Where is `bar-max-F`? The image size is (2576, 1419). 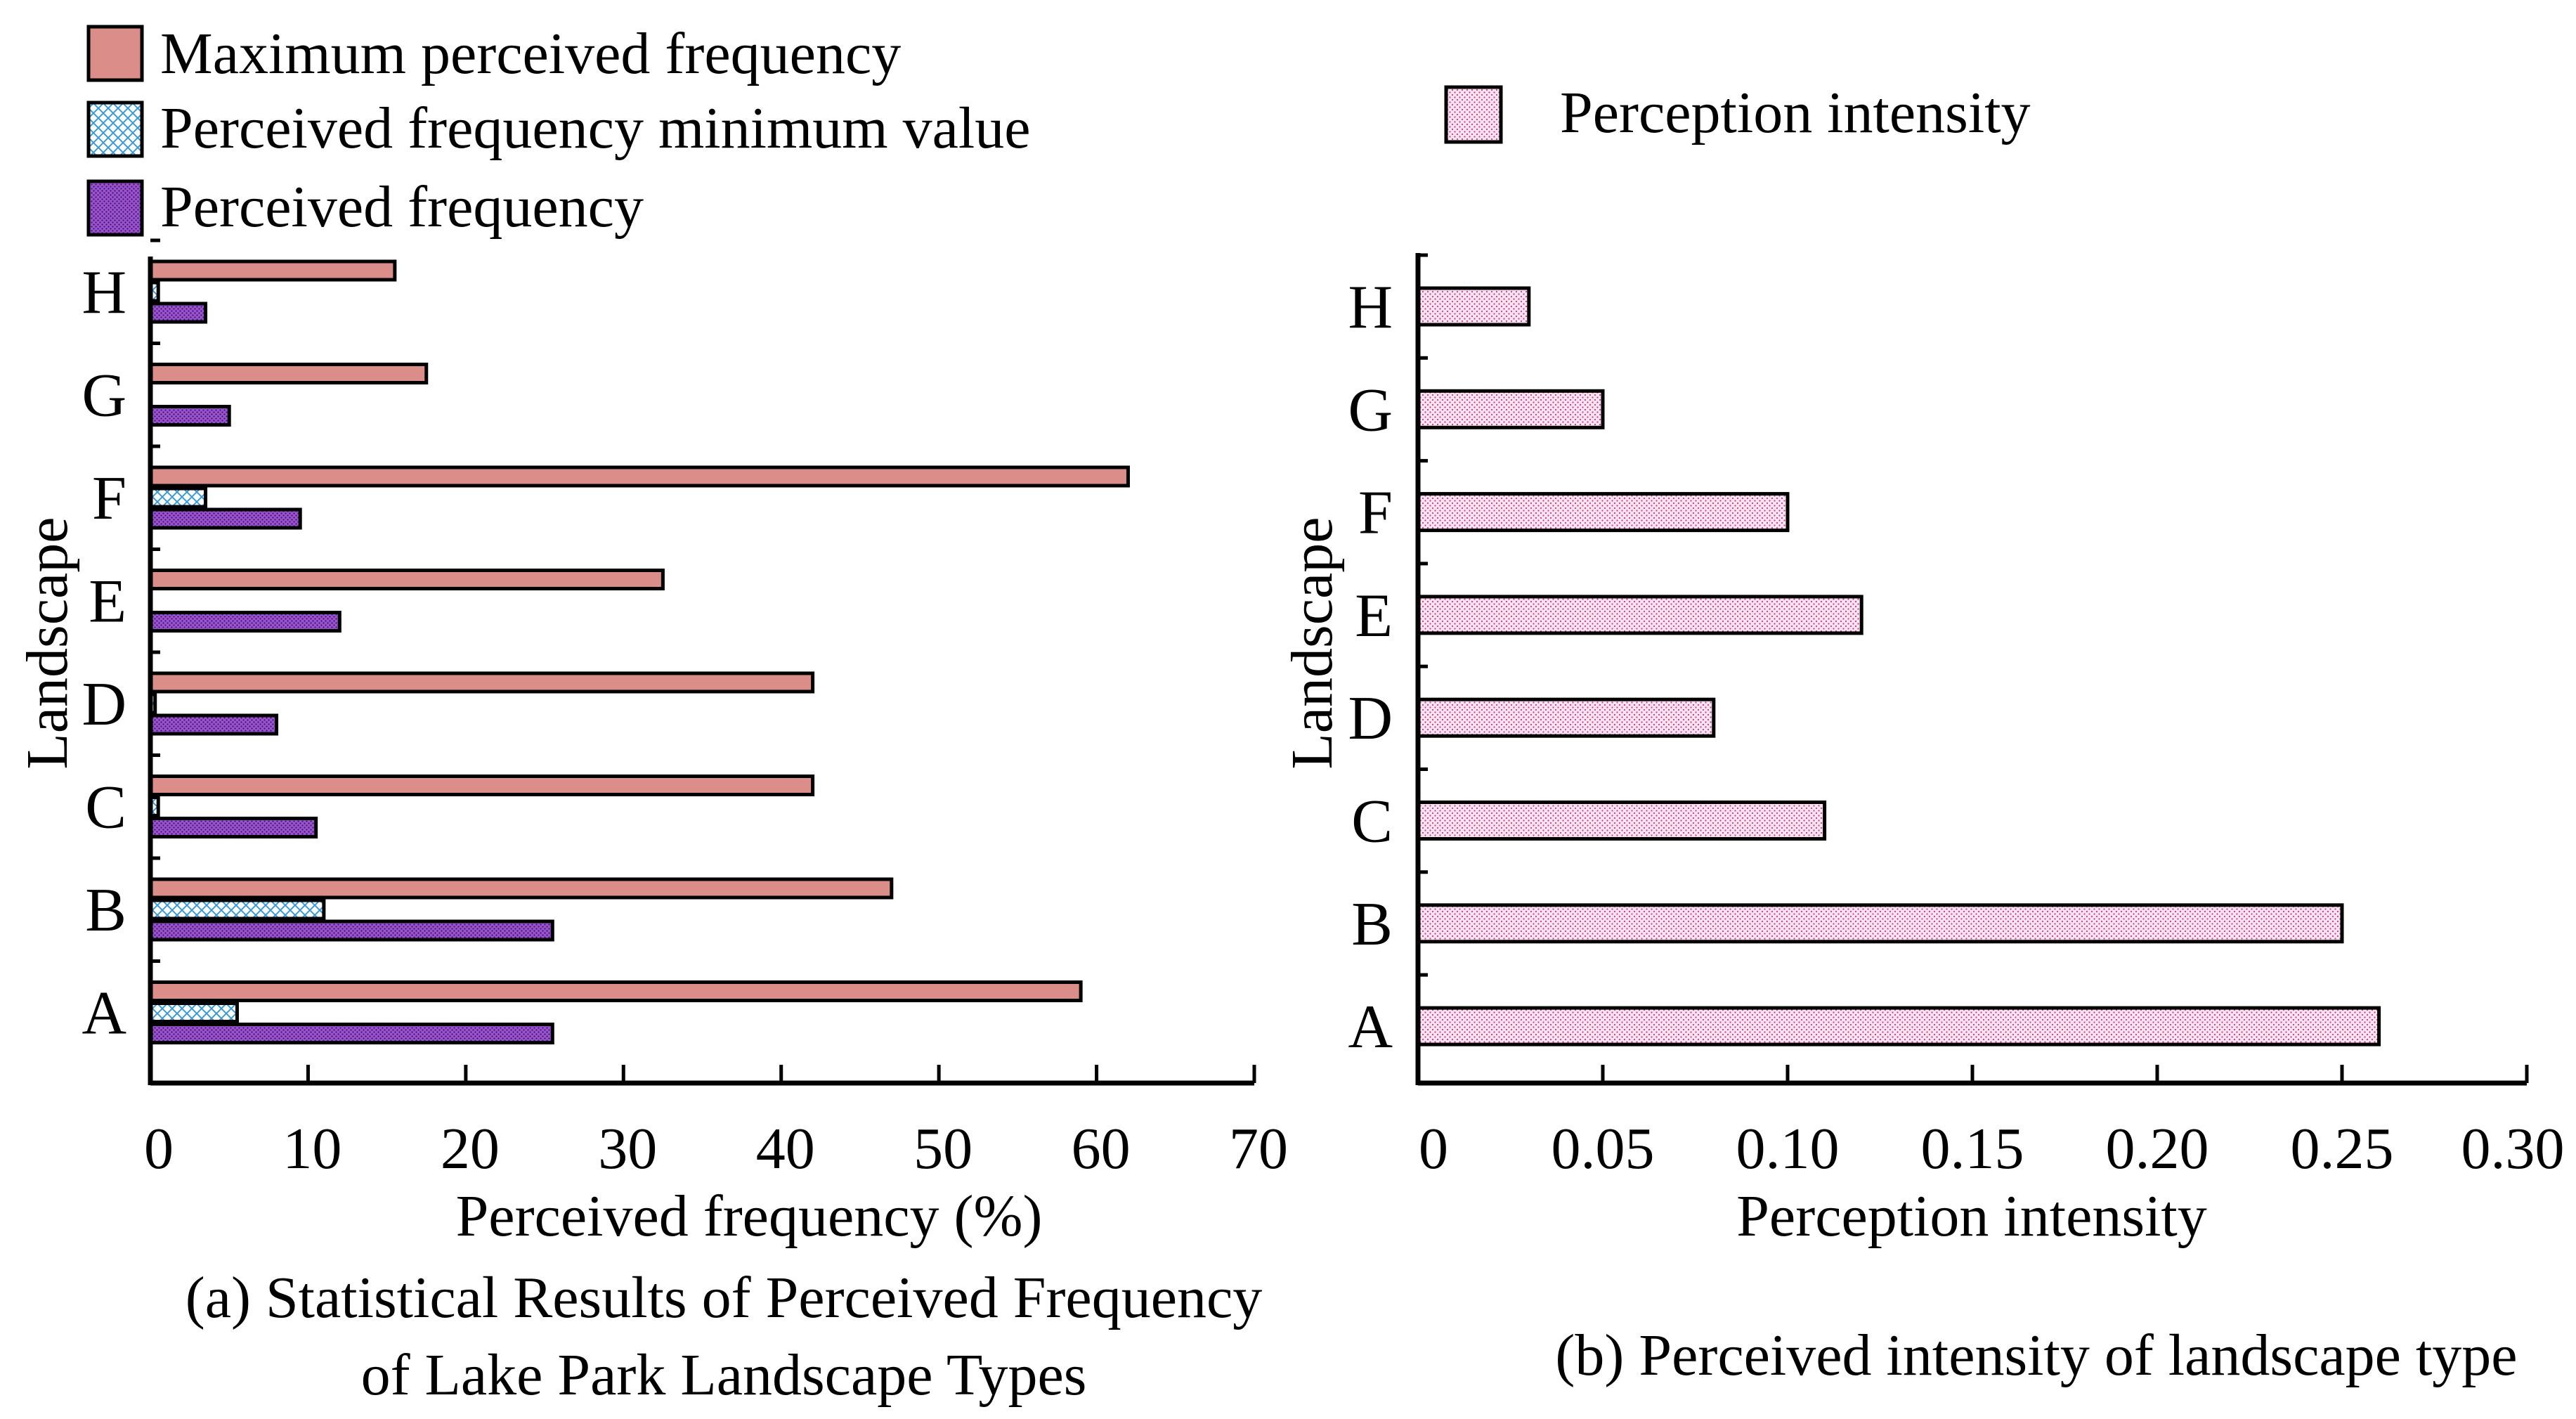 bar-max-F is located at coordinates (639, 476).